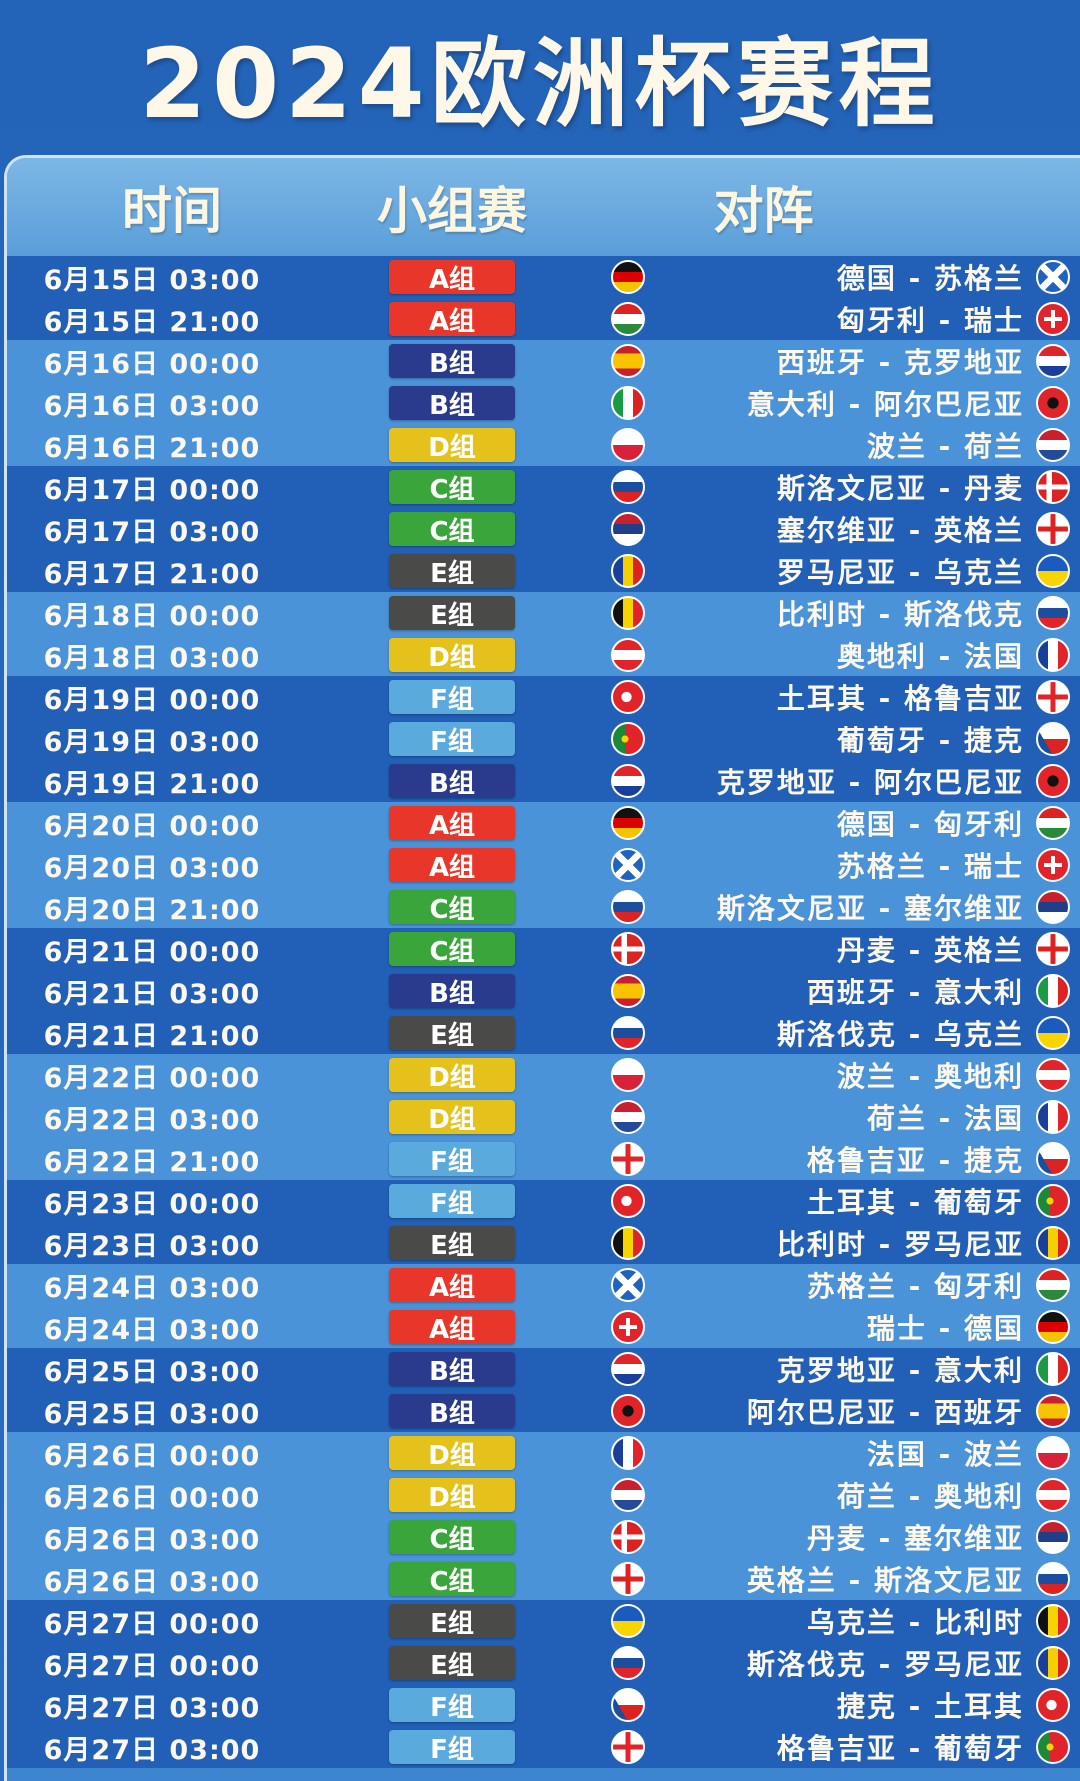 The image size is (1080, 1781). I want to click on match-time: 6月27日 00:00, so click(152, 1624).